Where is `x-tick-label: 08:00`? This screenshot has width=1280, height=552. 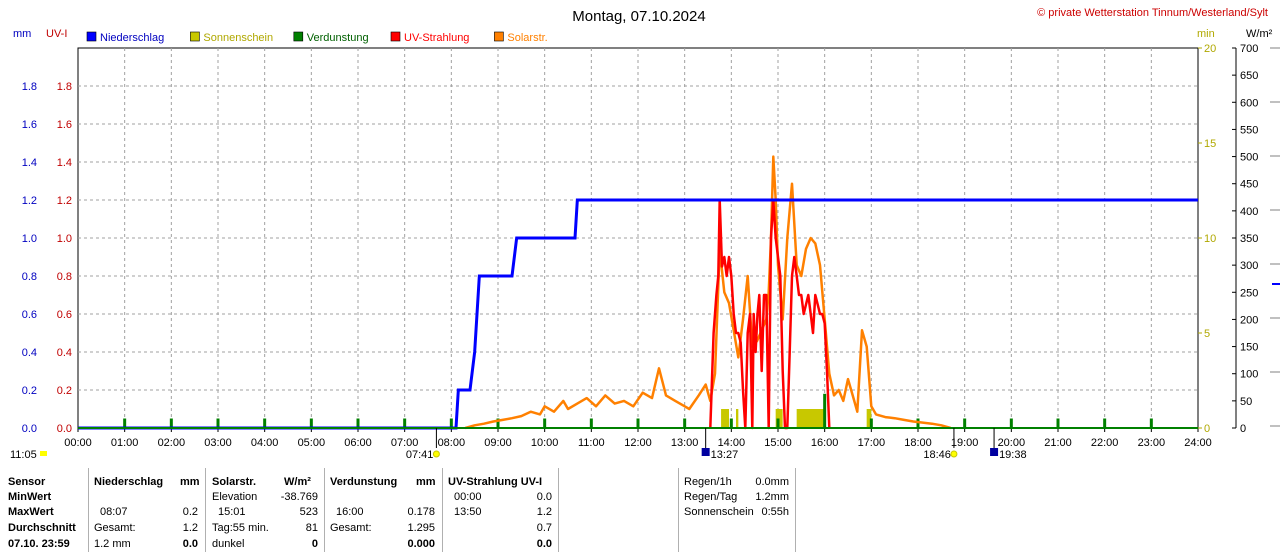 x-tick-label: 08:00 is located at coordinates (452, 443).